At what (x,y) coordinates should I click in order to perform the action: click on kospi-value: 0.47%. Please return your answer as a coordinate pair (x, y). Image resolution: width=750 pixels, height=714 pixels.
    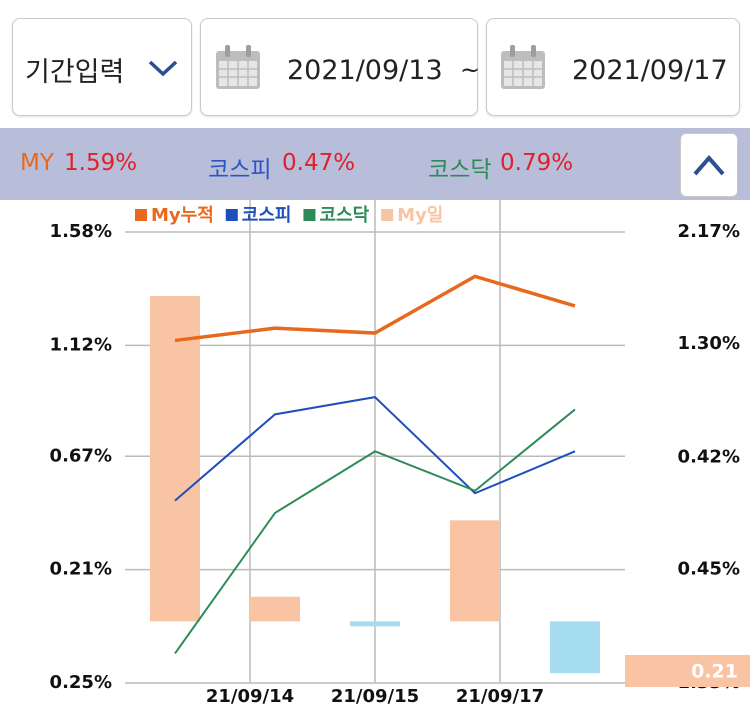
    Looking at the image, I should click on (319, 163).